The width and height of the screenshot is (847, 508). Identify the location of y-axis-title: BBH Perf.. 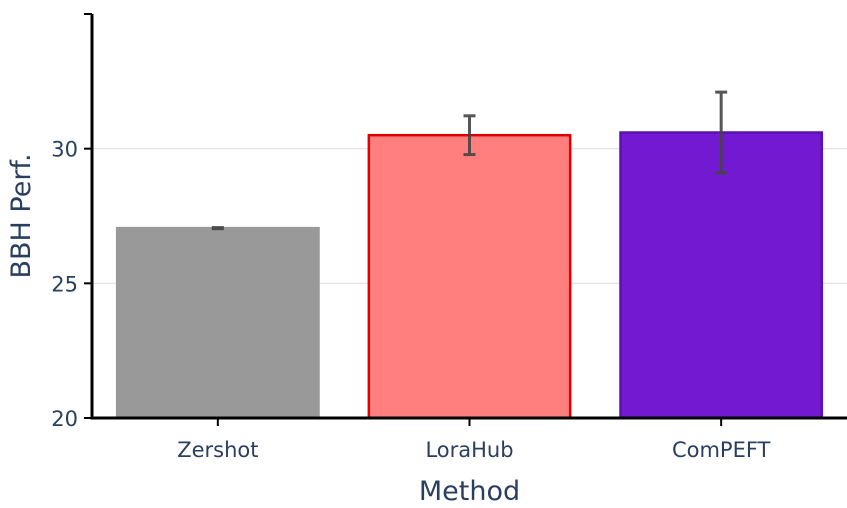
(21, 215).